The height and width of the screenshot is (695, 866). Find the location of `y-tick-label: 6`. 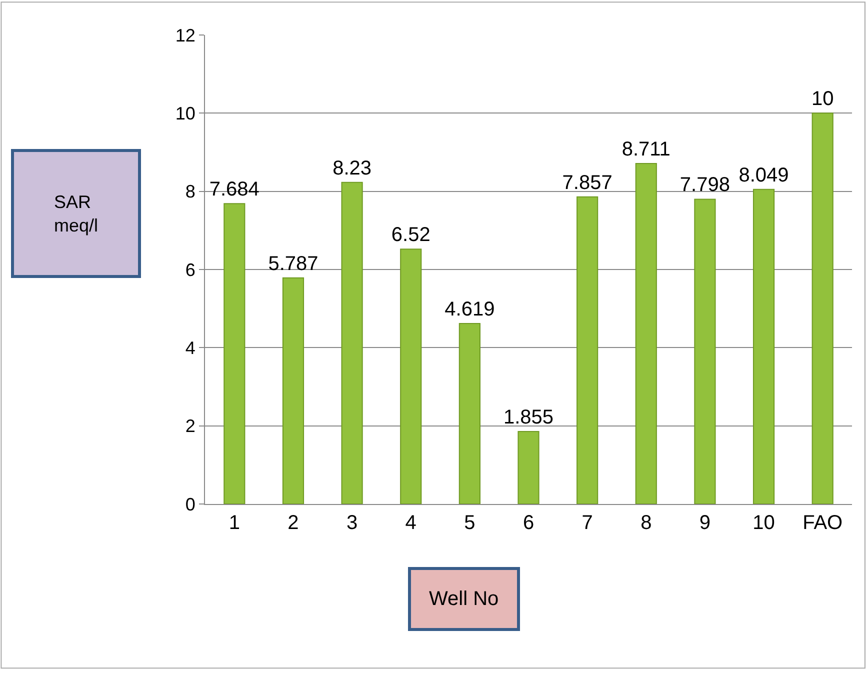

y-tick-label: 6 is located at coordinates (190, 270).